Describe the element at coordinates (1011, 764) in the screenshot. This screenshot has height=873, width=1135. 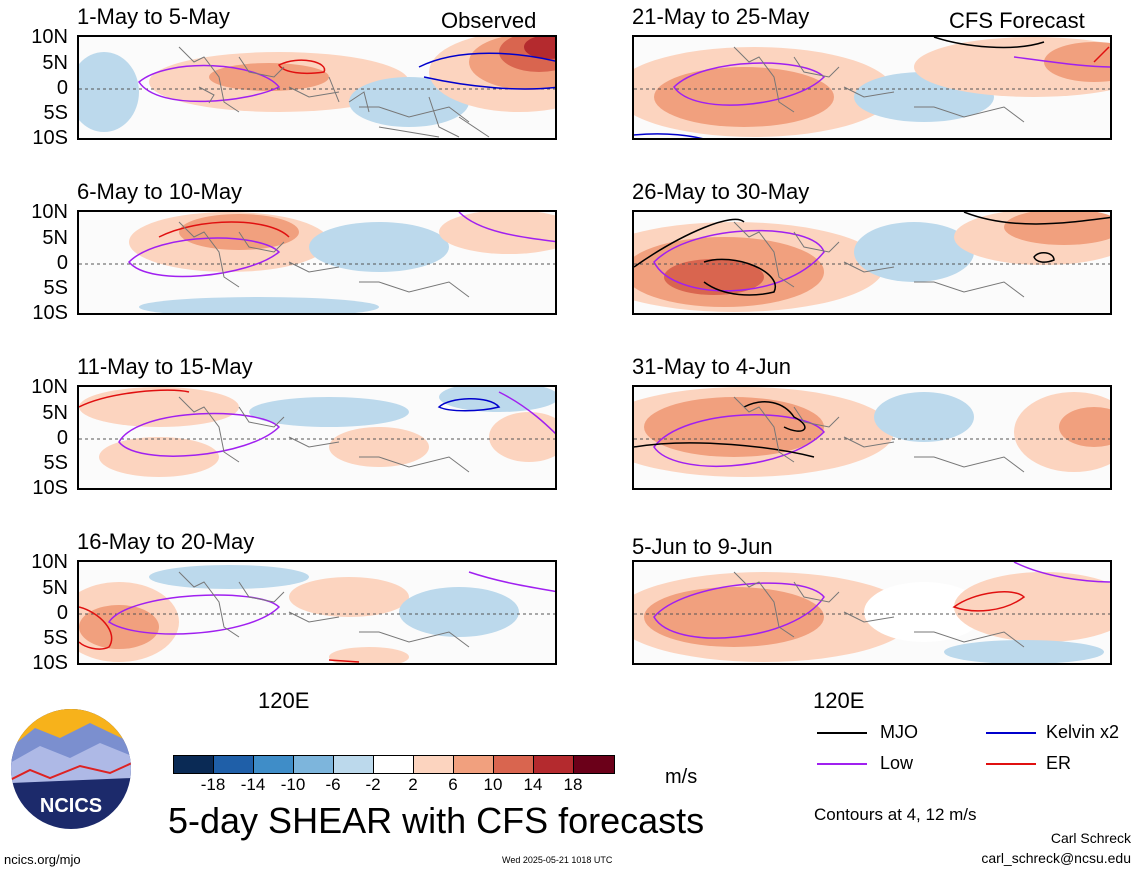
I see `legend-er-line` at that location.